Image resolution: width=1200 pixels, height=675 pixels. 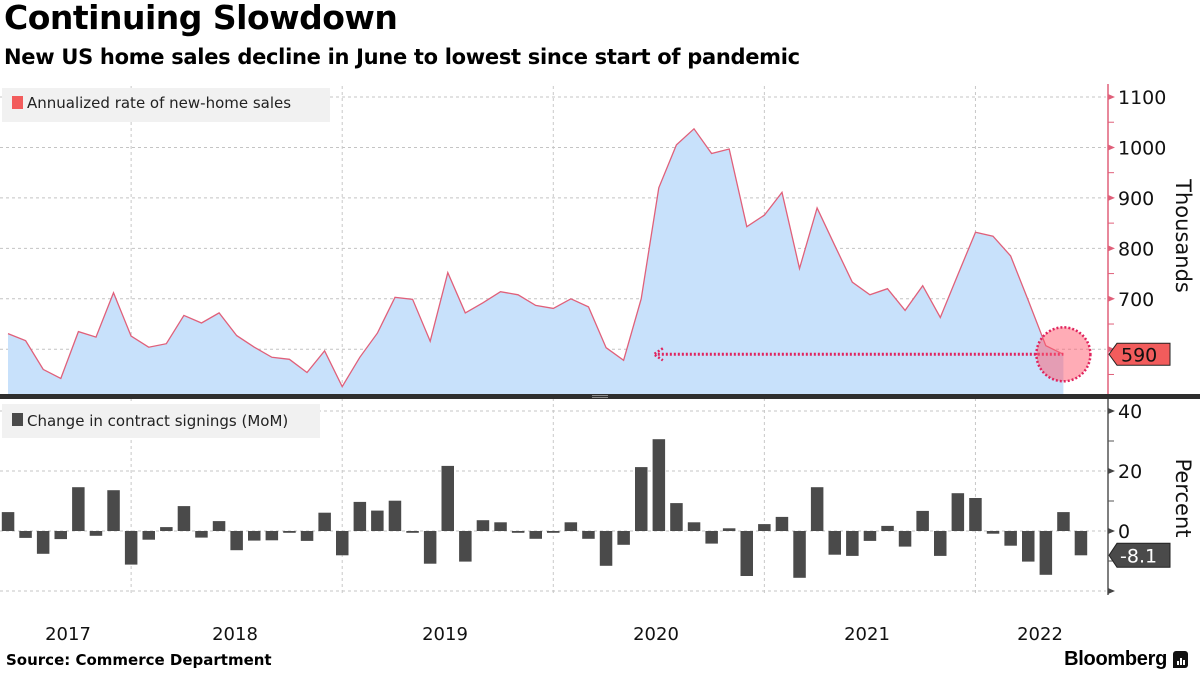 I want to click on top-axis-tick-label: 700, so click(x=1136, y=300).